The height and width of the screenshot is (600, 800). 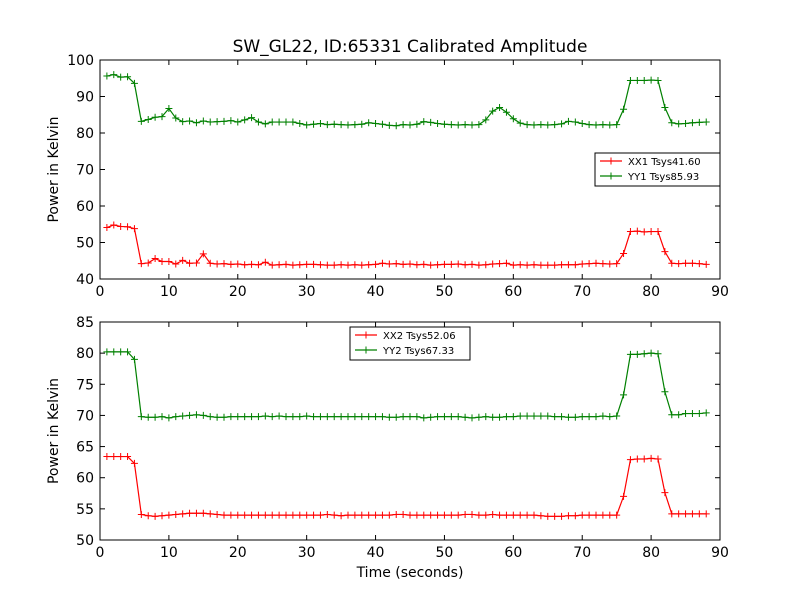 What do you see at coordinates (663, 177) in the screenshot?
I see `legend-label: YY1 Tsys85.93` at bounding box center [663, 177].